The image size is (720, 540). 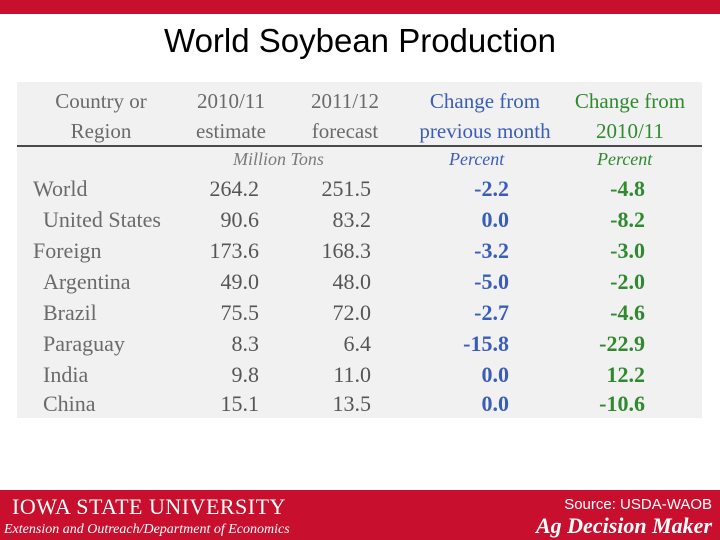 I want to click on header-change-year-line1: Change from, so click(x=630, y=101).